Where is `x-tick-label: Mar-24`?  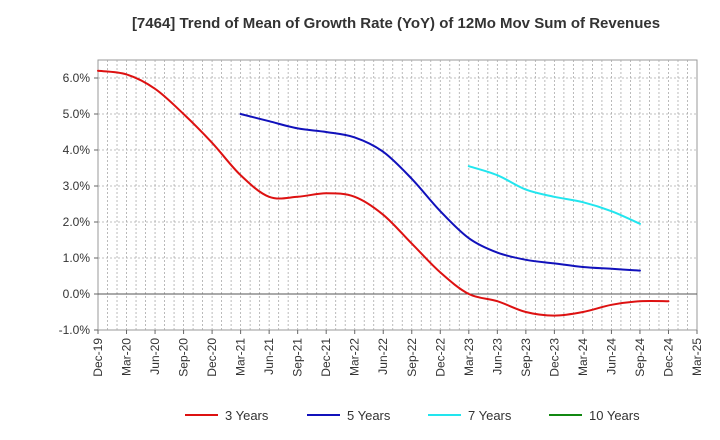
x-tick-label: Mar-24 is located at coordinates (583, 357).